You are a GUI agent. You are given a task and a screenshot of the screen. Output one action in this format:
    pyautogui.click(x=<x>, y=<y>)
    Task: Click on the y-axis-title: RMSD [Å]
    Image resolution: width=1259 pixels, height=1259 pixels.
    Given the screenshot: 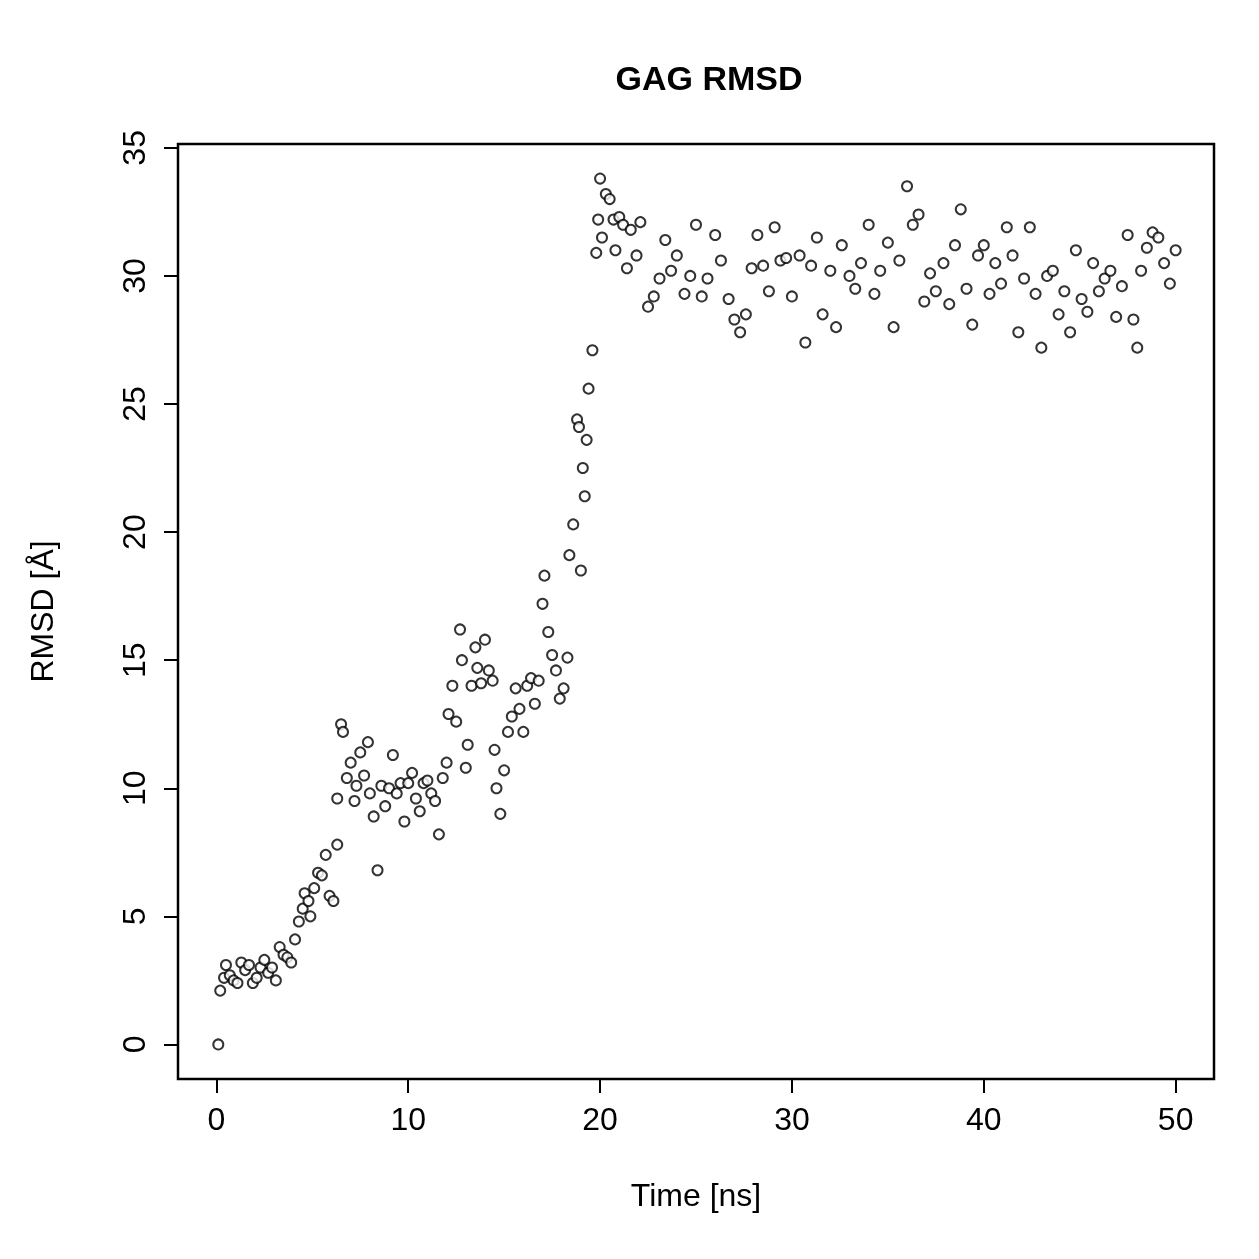 What is the action you would take?
    pyautogui.click(x=42, y=611)
    